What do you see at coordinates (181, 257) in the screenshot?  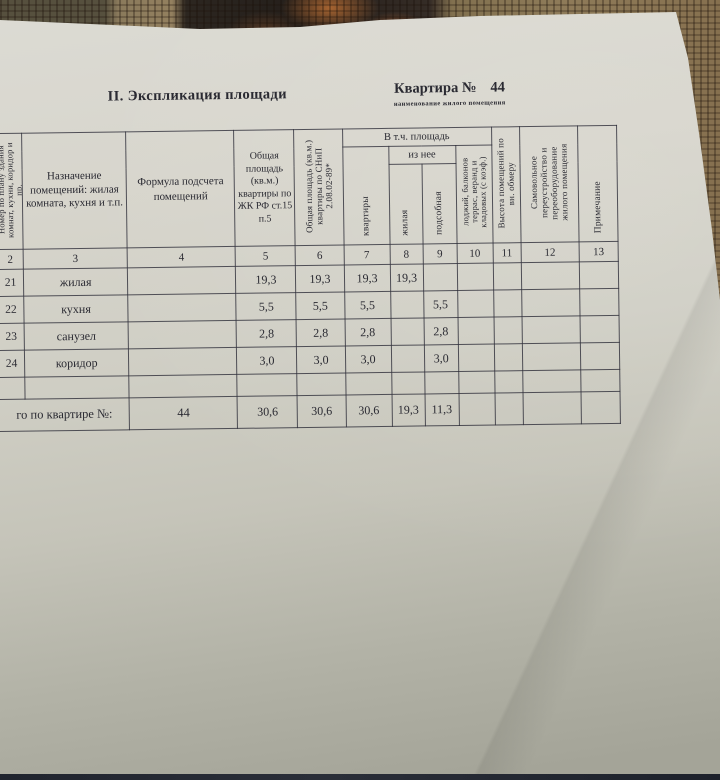 I see `column-number: 4` at bounding box center [181, 257].